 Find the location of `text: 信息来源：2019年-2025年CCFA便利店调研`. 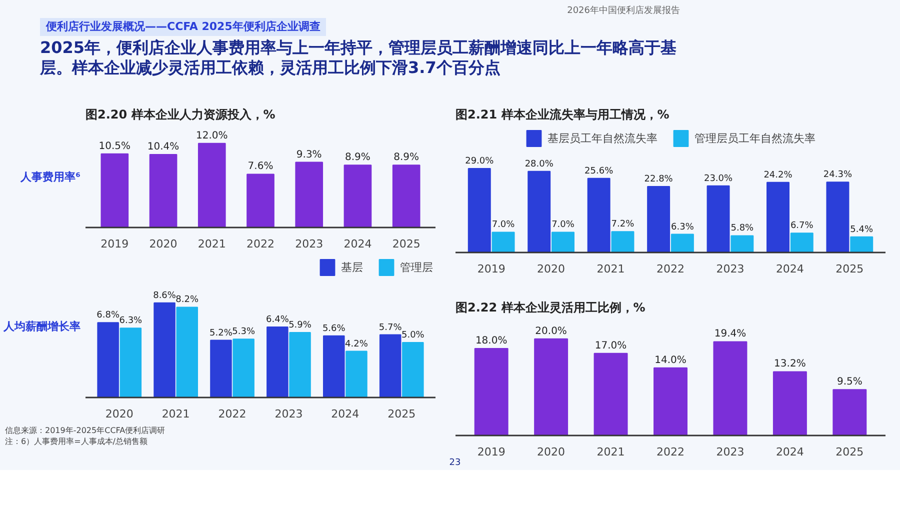

text: 信息来源：2019年-2025年CCFA便利店调研 is located at coordinates (85, 430).